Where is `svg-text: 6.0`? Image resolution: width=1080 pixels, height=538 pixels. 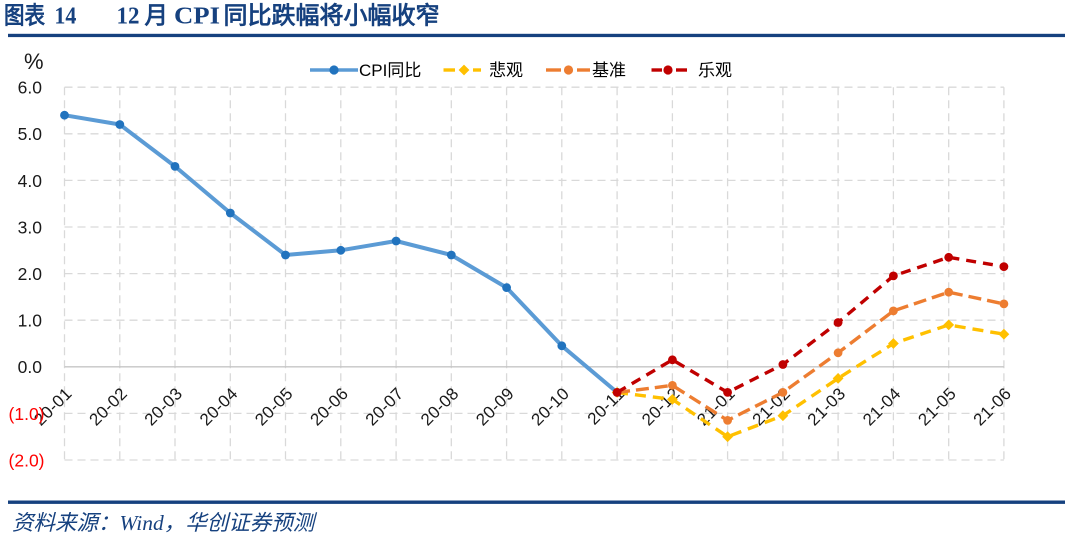 svg-text: 6.0 is located at coordinates (30, 88).